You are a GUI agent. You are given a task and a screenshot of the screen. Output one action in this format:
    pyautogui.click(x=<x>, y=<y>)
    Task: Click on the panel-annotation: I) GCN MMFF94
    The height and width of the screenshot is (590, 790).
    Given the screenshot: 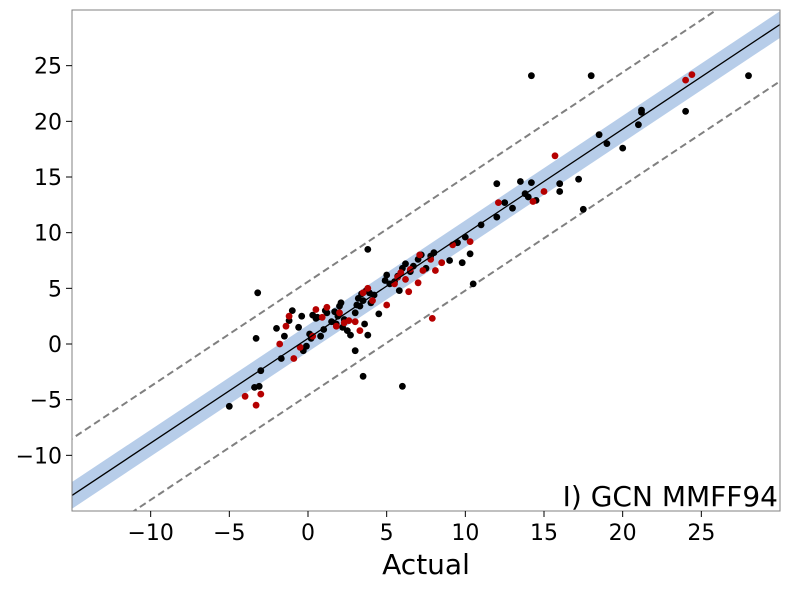 What is the action you would take?
    pyautogui.click(x=670, y=496)
    